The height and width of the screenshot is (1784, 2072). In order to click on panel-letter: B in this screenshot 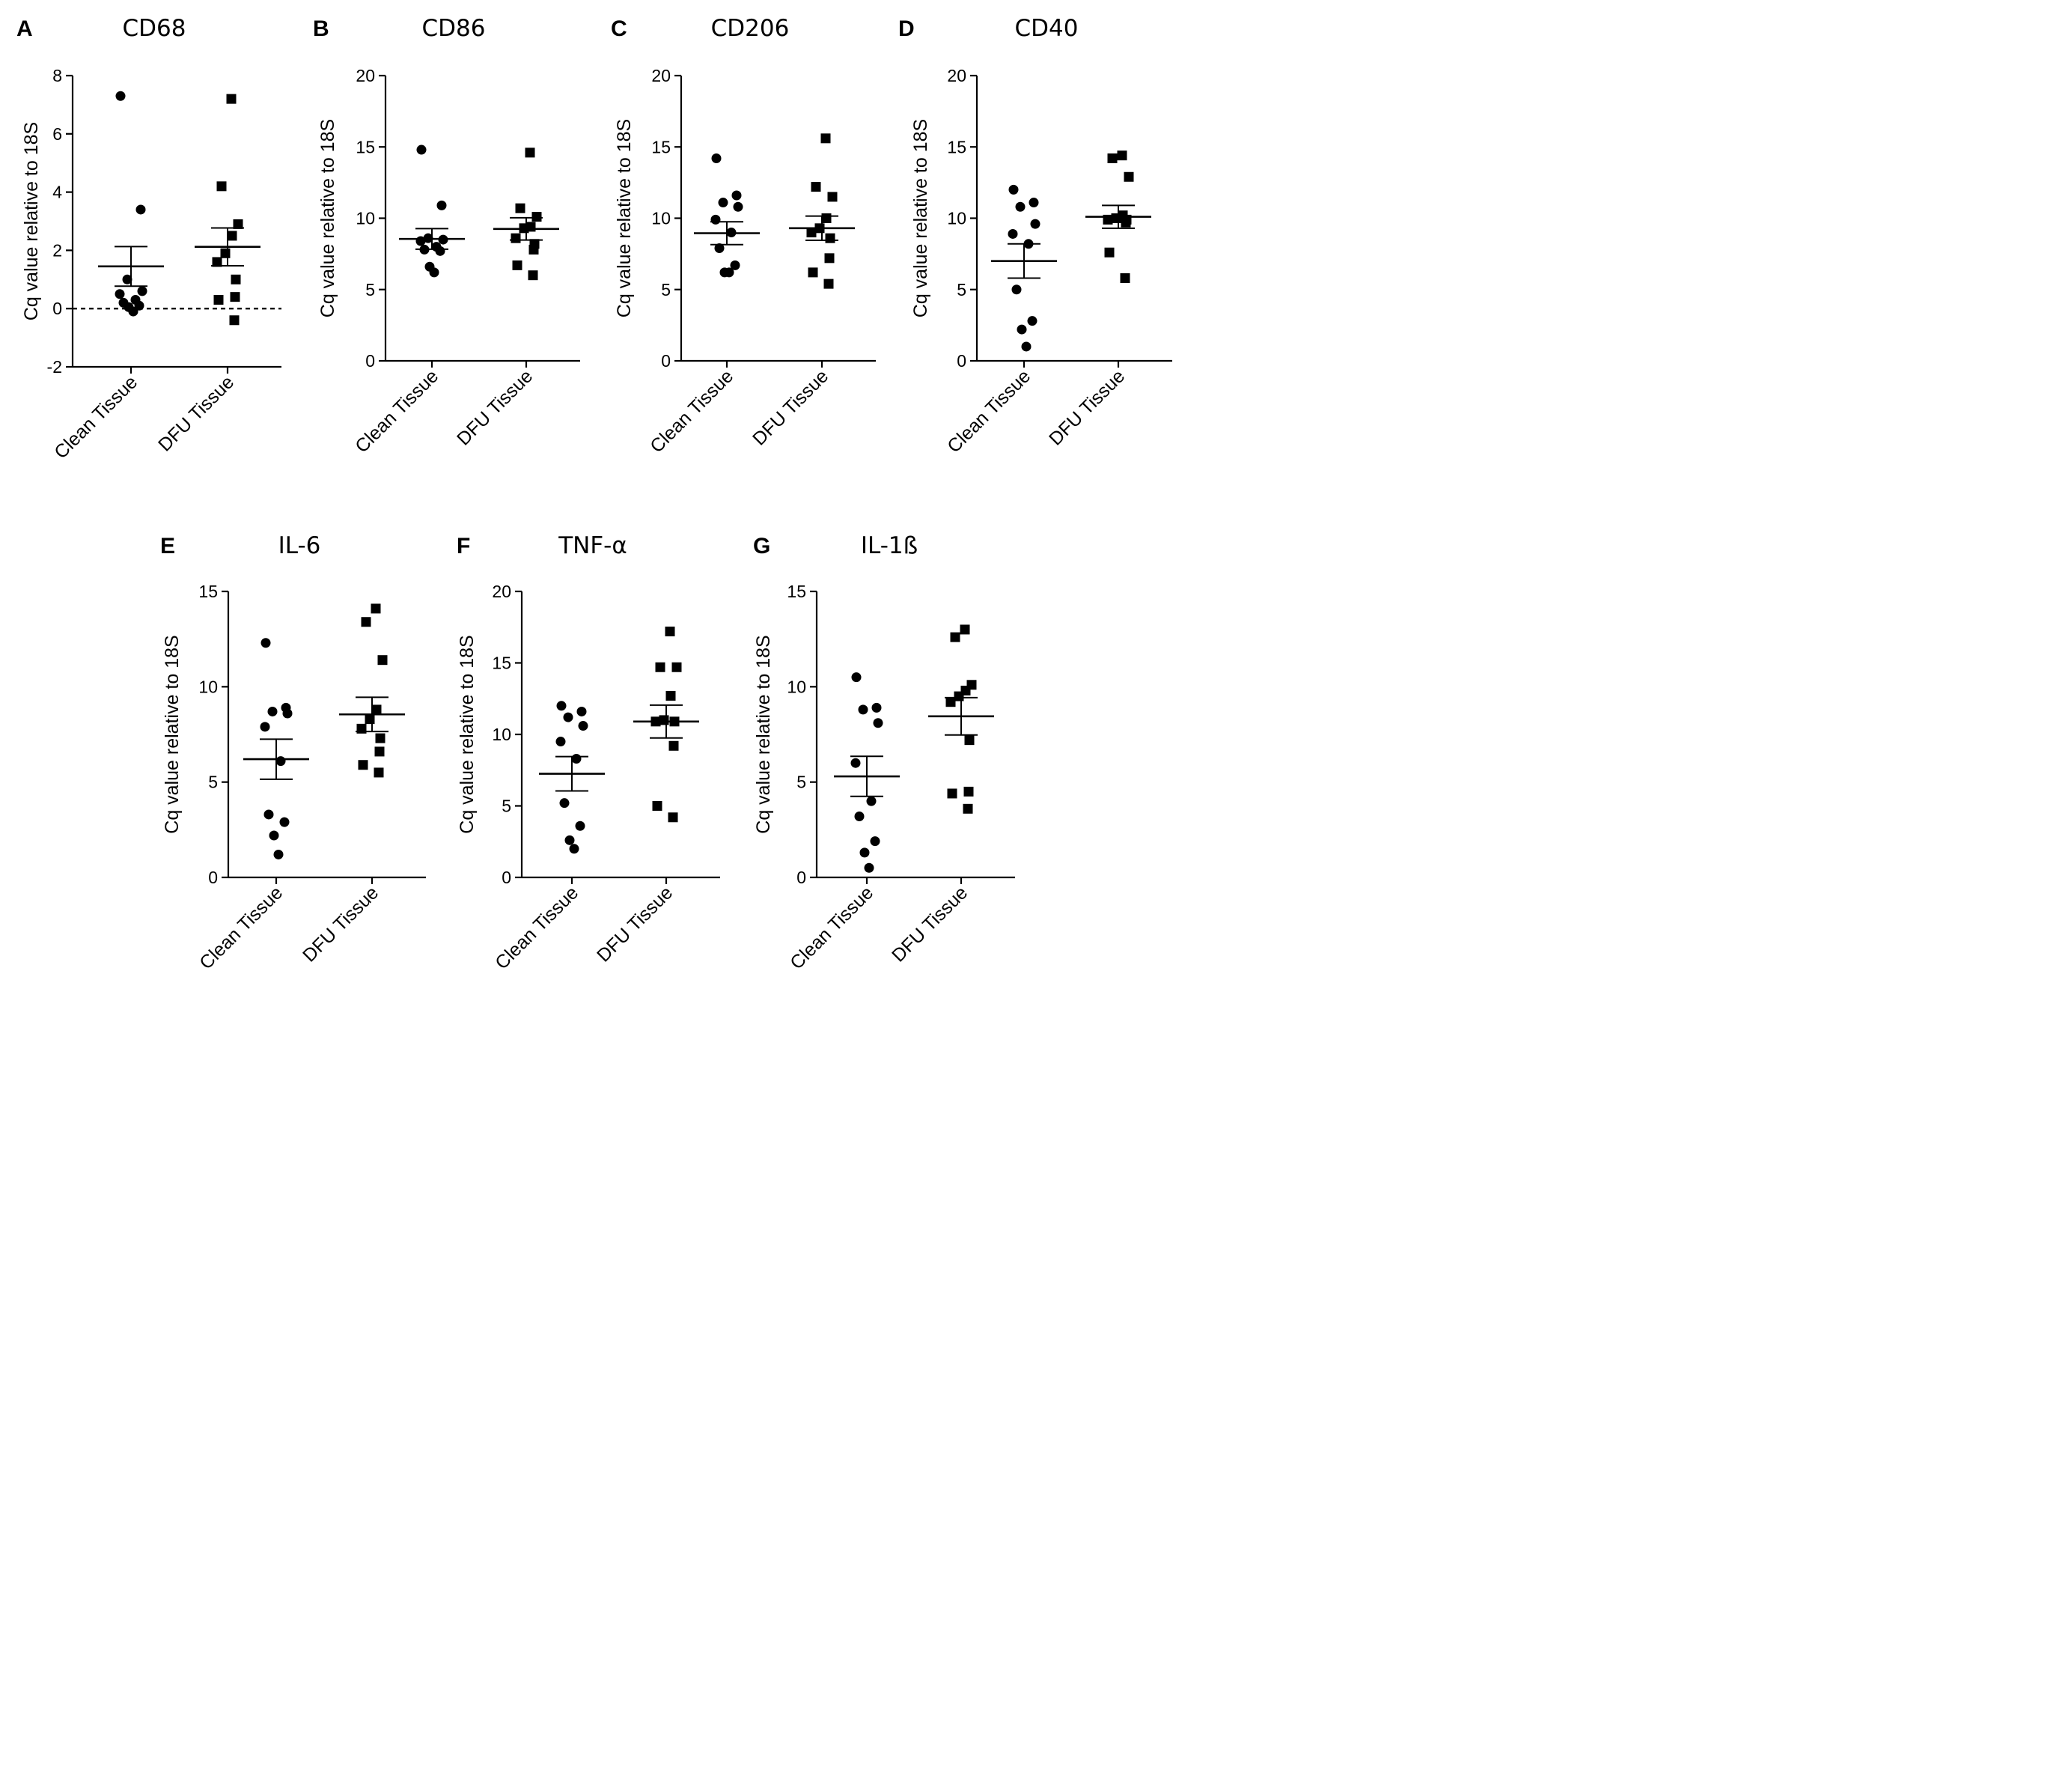, I will do `click(321, 28)`.